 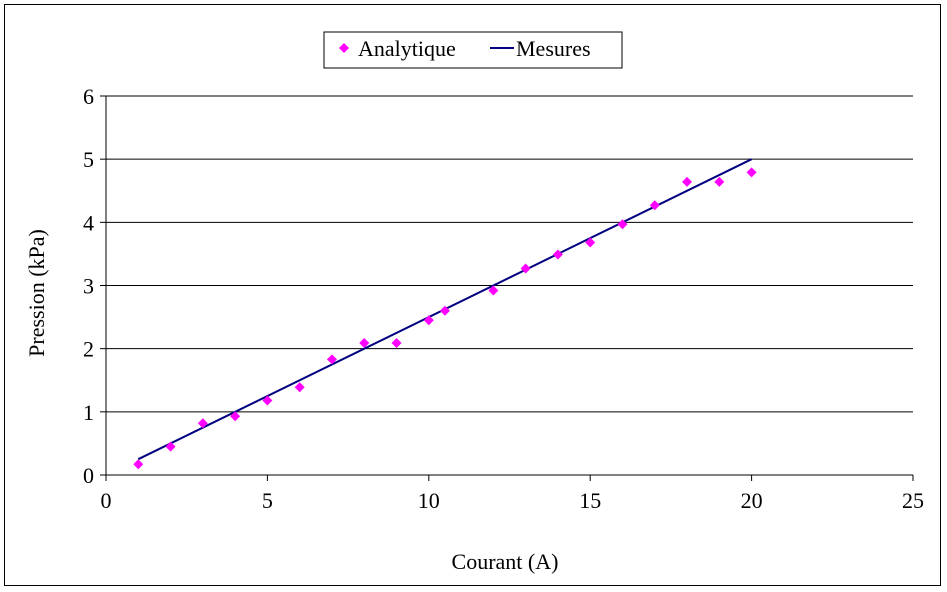 I want to click on x-axis-label: Courant (A), so click(x=505, y=561).